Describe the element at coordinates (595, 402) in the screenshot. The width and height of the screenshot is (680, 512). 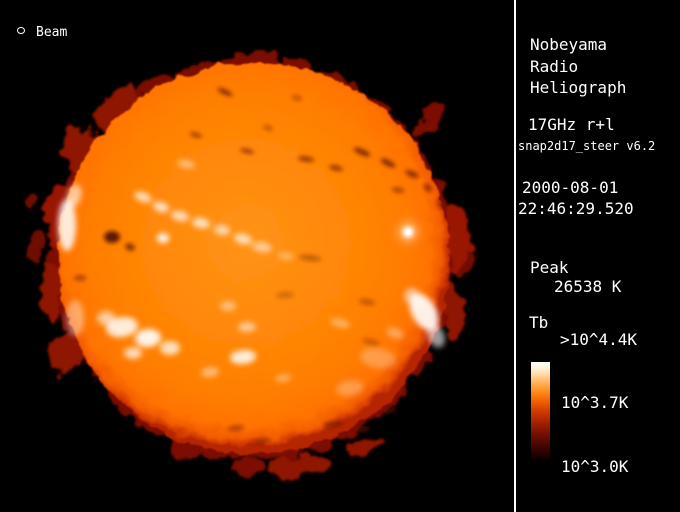
I see `colorbar-mid-label: 10^3.7K` at that location.